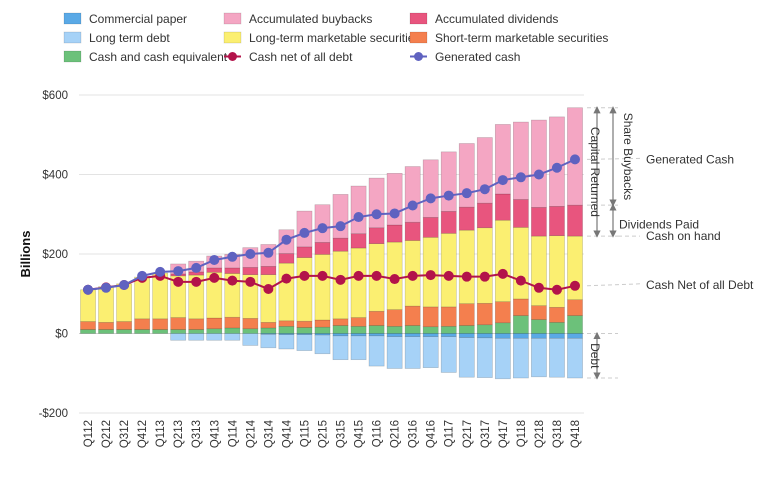  Describe the element at coordinates (55, 255) in the screenshot. I see `y-tick-label: $200` at that location.